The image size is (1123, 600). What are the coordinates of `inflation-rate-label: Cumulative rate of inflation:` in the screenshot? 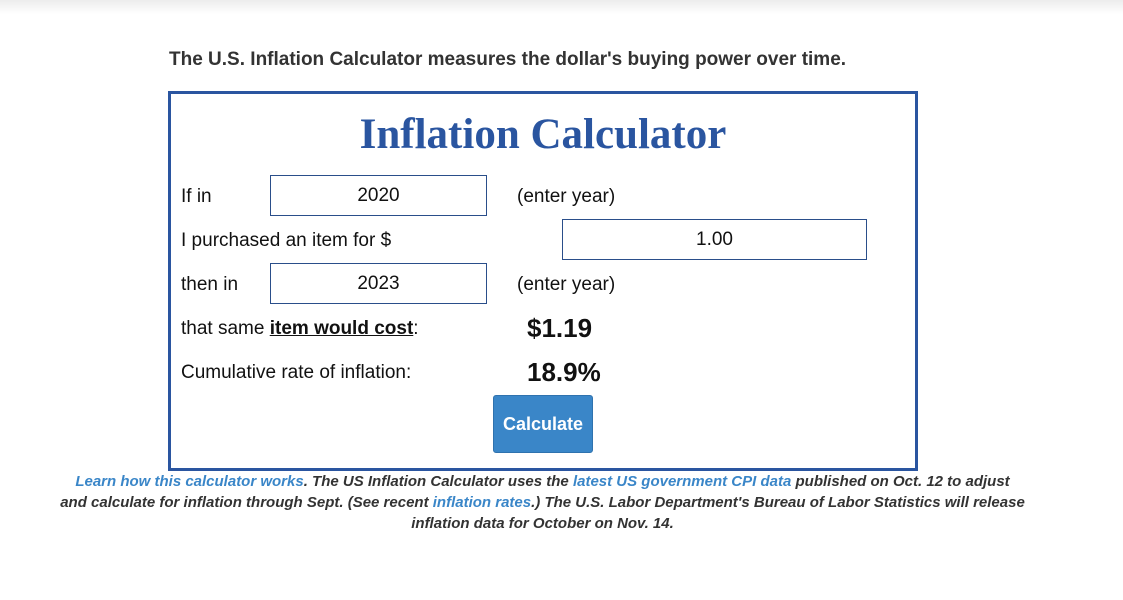 It's located at (296, 372).